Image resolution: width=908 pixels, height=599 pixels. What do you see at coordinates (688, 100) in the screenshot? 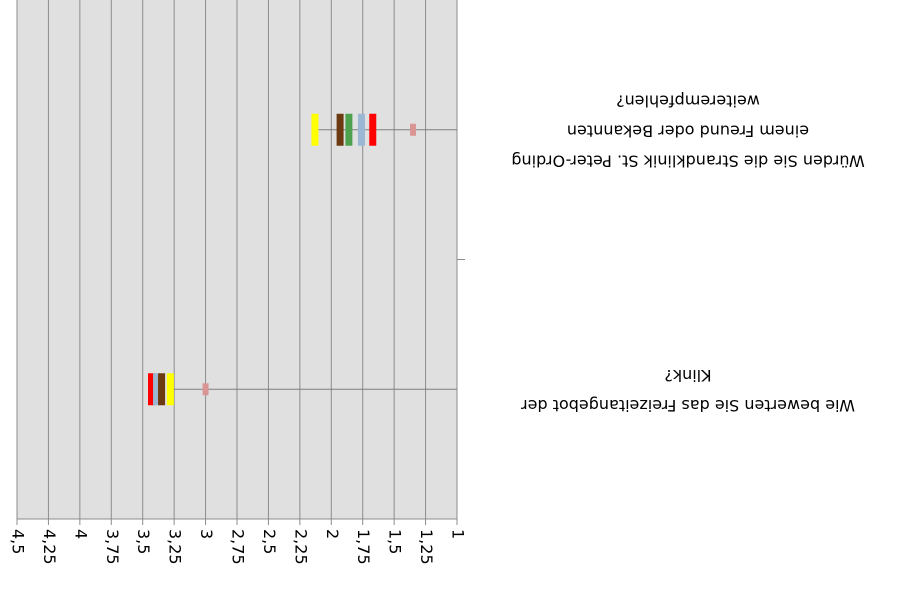
I see `category-label: weiterempfehlen?` at bounding box center [688, 100].